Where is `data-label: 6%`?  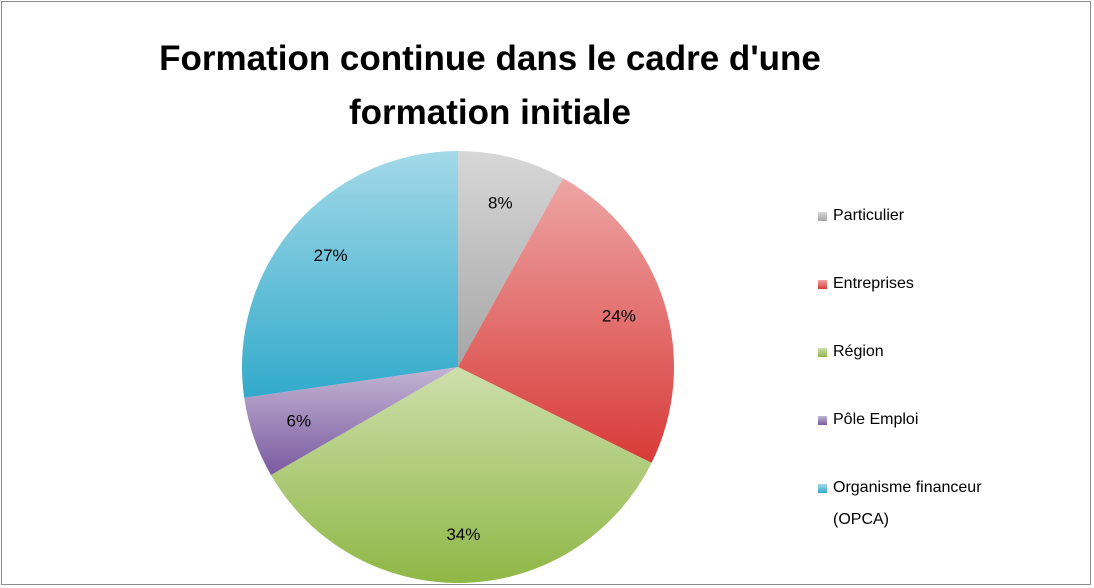
data-label: 6% is located at coordinates (298, 421).